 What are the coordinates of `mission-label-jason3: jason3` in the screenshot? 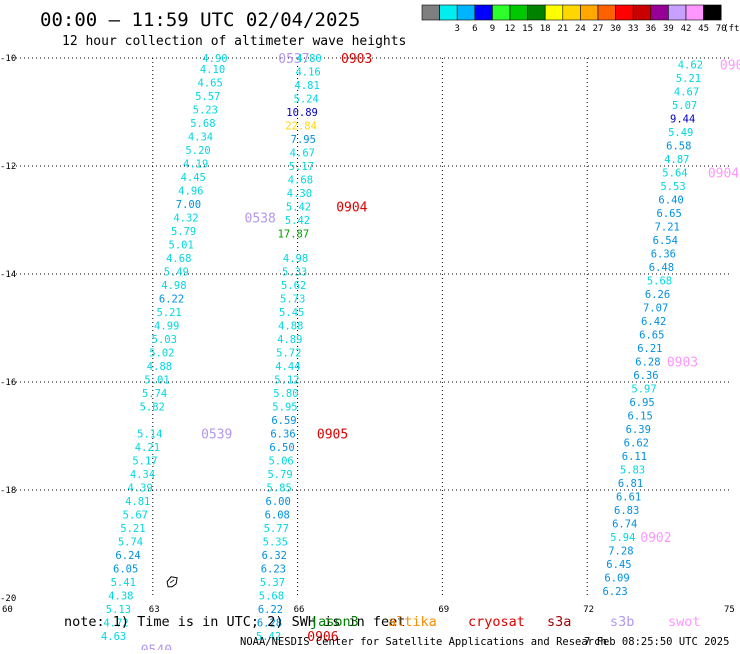 It's located at (334, 622).